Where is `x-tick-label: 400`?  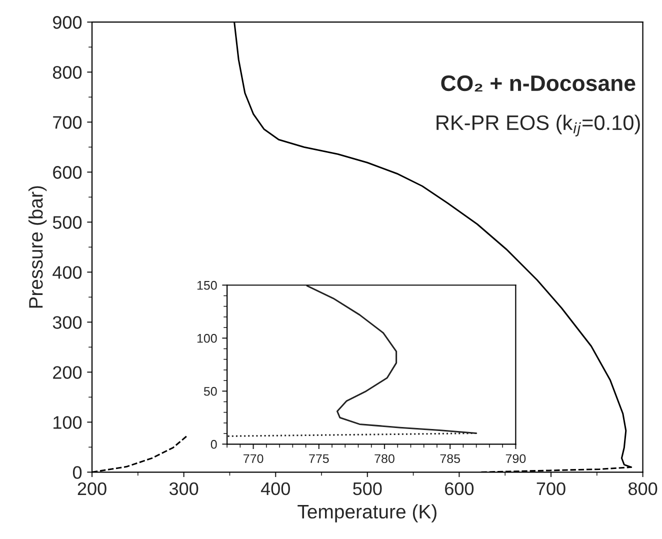 x-tick-label: 400 is located at coordinates (275, 489).